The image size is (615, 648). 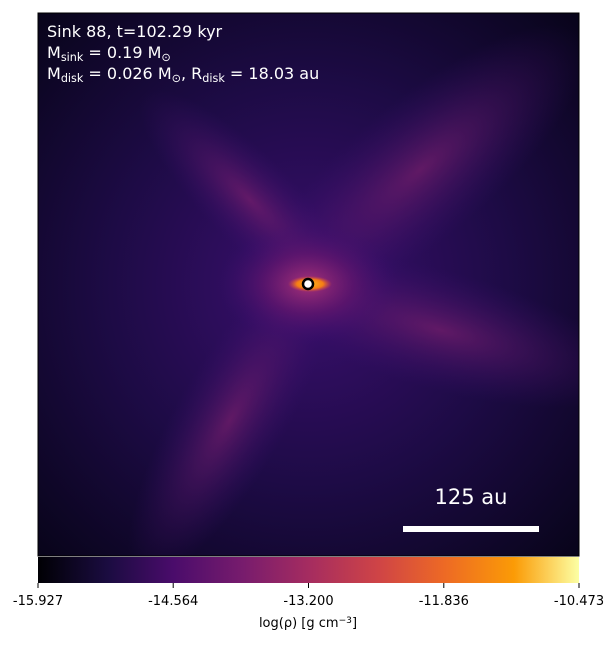 What do you see at coordinates (354, 623) in the screenshot?
I see `colorbar-label-part: ]` at bounding box center [354, 623].